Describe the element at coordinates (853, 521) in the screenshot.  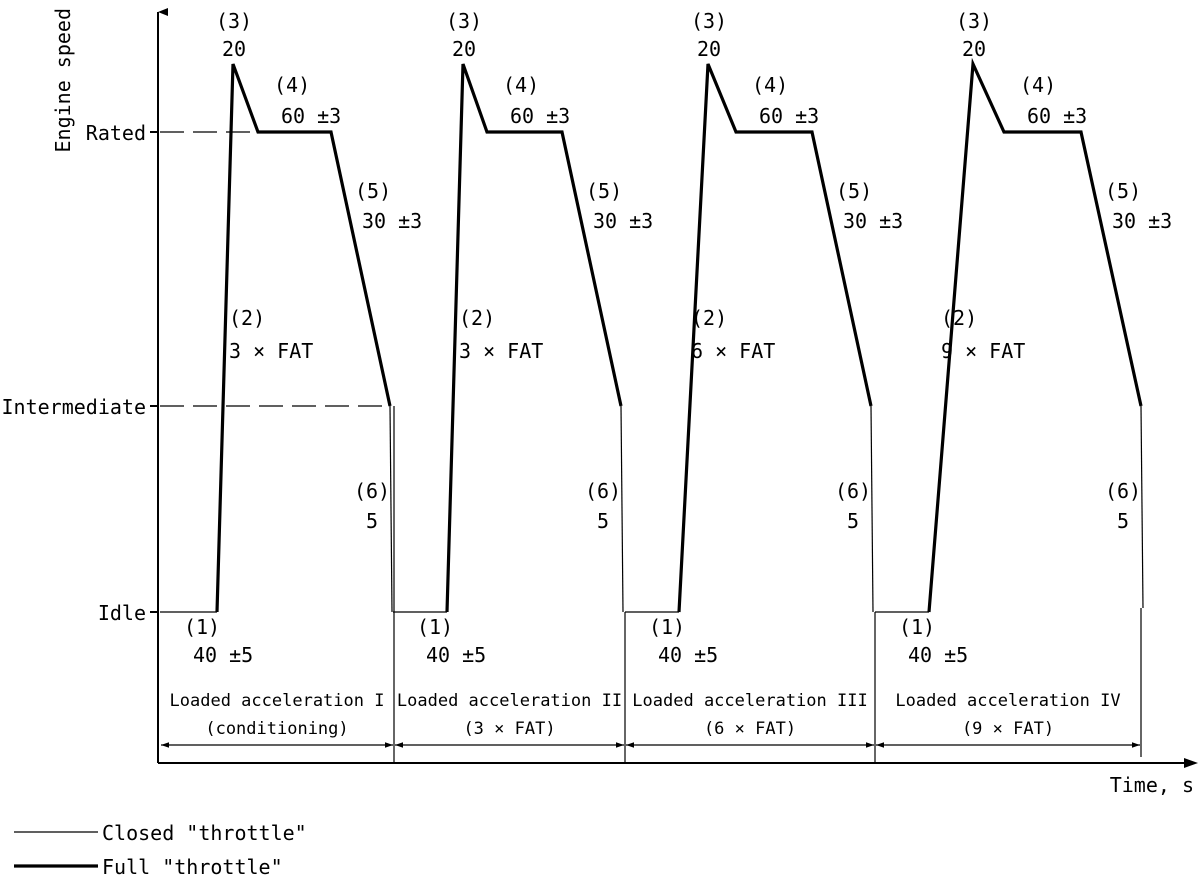
I see `cycle-3-phase6-value: 5` at that location.